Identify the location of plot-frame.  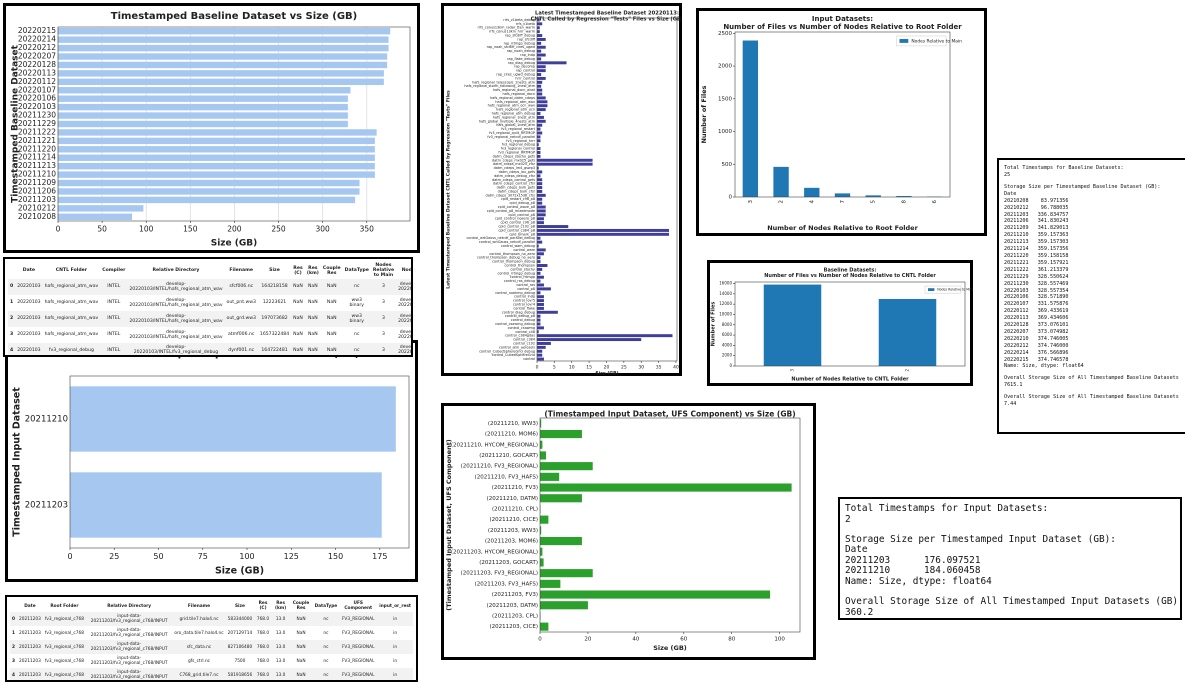
(234, 124).